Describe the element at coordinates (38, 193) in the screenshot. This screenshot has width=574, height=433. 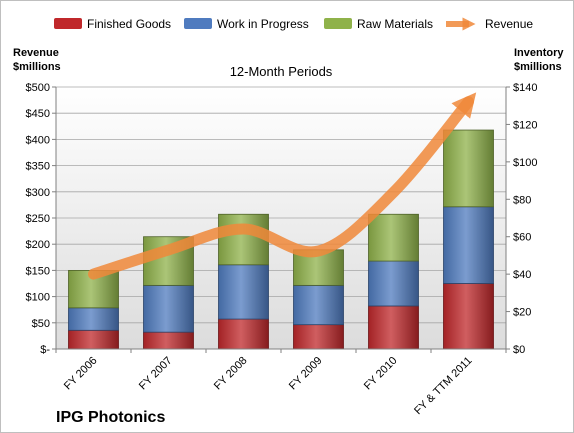
I see `left-tick-label: $300` at that location.